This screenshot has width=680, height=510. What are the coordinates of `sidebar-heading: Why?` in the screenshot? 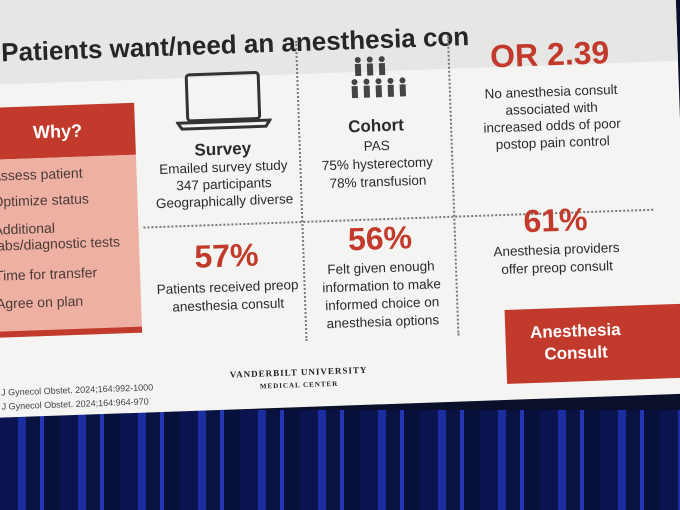 It's located at (68, 131).